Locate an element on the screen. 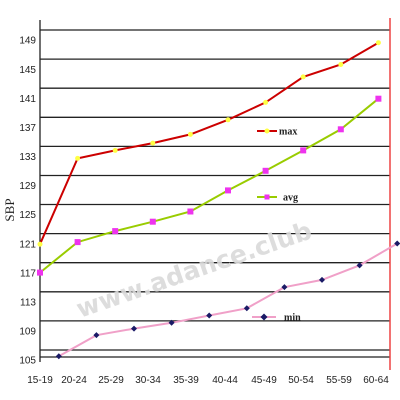  y-axis-label: SBP is located at coordinates (9, 209).